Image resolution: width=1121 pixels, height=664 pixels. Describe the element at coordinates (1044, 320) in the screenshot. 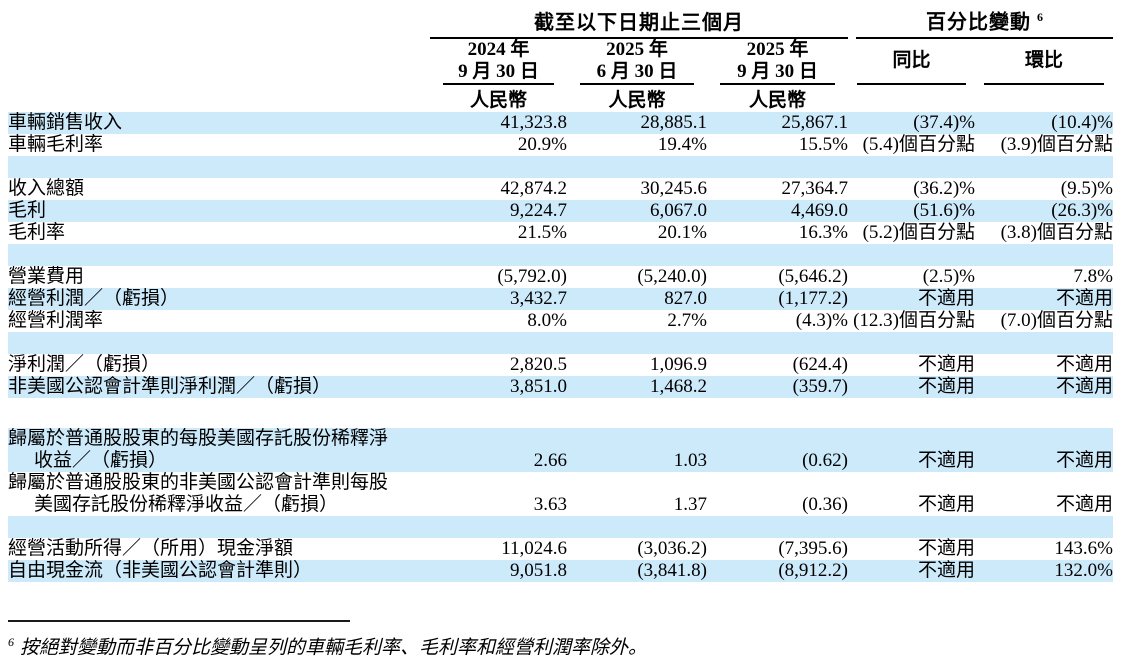

I see `cell-value: (7.0)個百分點` at that location.